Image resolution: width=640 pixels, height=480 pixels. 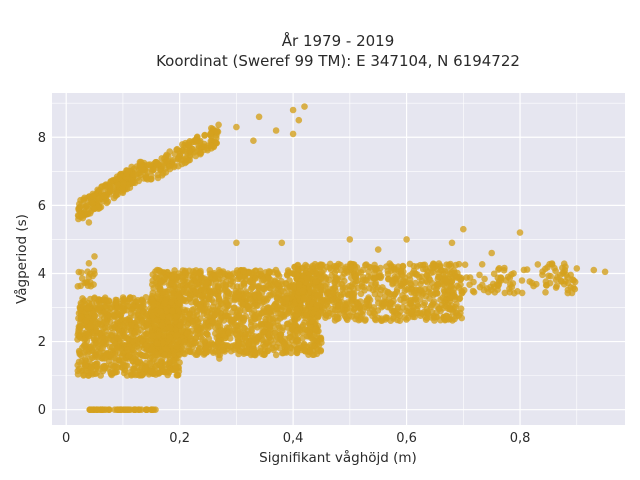 What do you see at coordinates (338, 40) in the screenshot?
I see `chart-title-line-1: År 1979 - 2019` at bounding box center [338, 40].